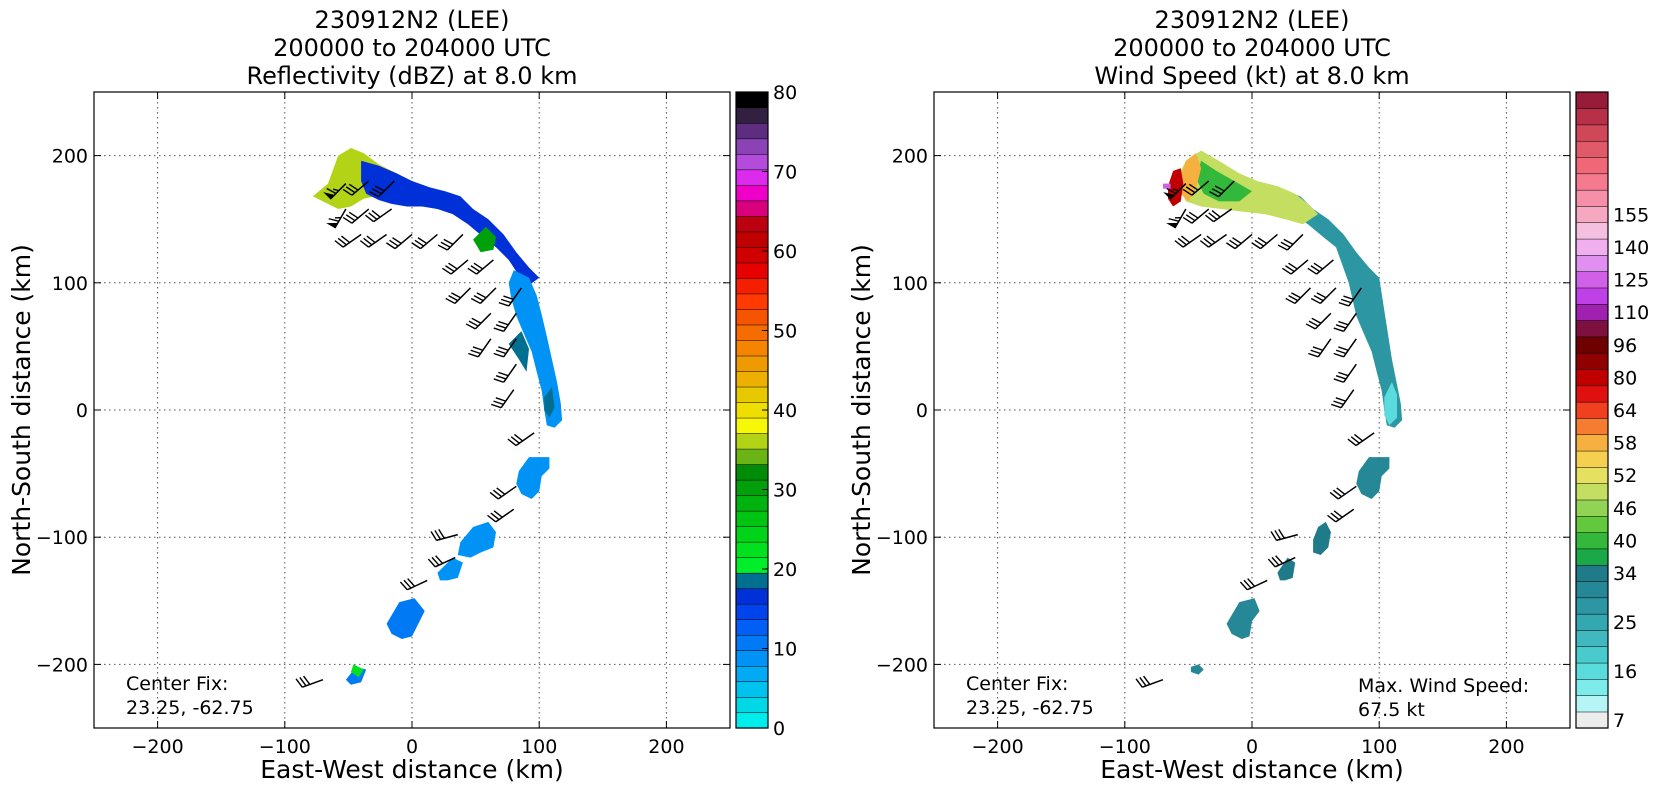 Image resolution: width=1655 pixels, height=787 pixels. Describe the element at coordinates (177, 684) in the screenshot. I see `reflectivity-center-fix-label: Center Fix:` at that location.